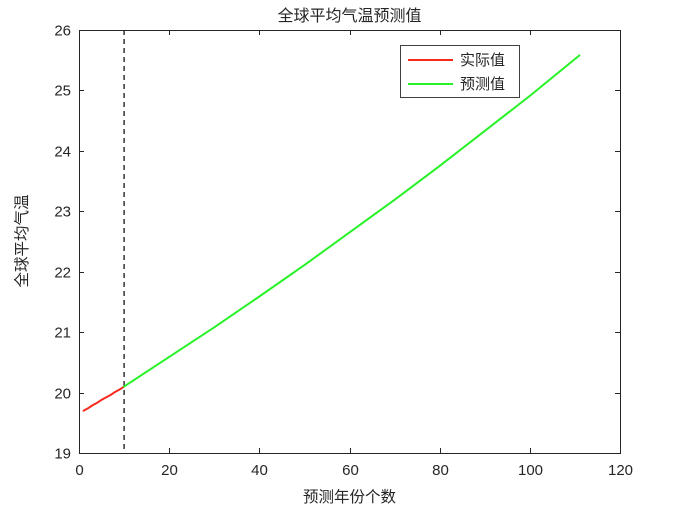  Describe the element at coordinates (430, 83) in the screenshot. I see `legend-line-sample-predicted` at that location.